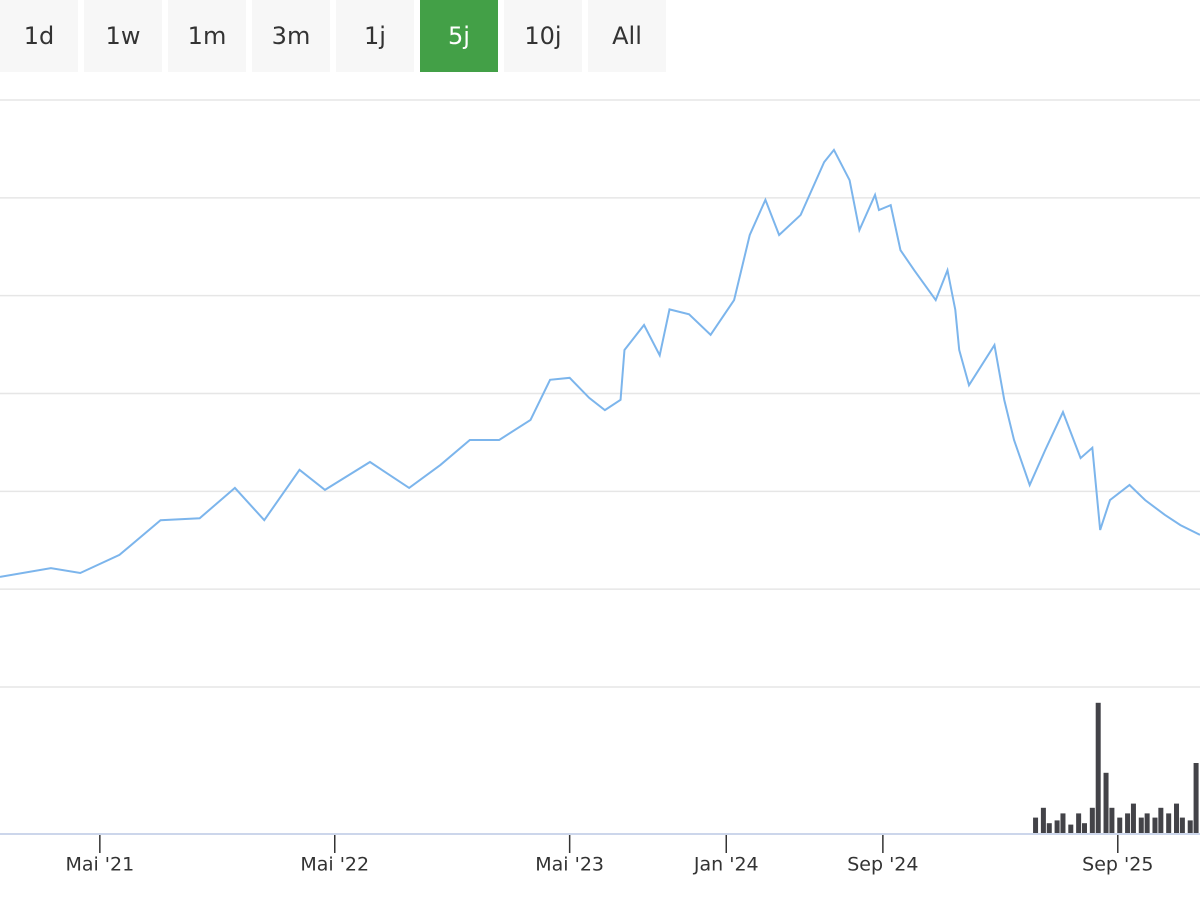  I want to click on range-button: 5j, so click(459, 36).